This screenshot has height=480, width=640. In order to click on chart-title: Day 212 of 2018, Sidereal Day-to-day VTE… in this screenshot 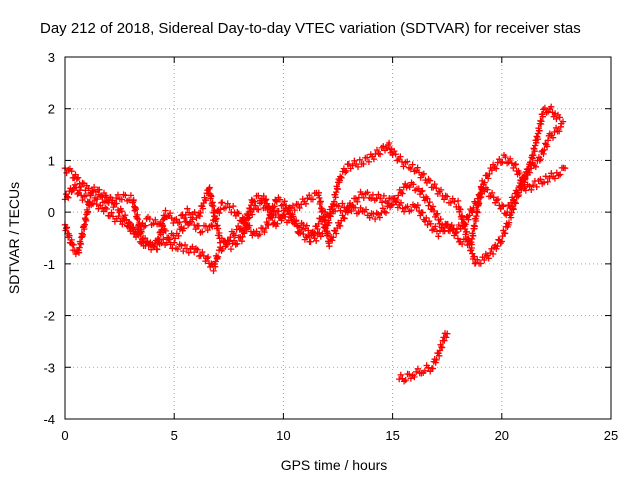, I will do `click(310, 28)`.